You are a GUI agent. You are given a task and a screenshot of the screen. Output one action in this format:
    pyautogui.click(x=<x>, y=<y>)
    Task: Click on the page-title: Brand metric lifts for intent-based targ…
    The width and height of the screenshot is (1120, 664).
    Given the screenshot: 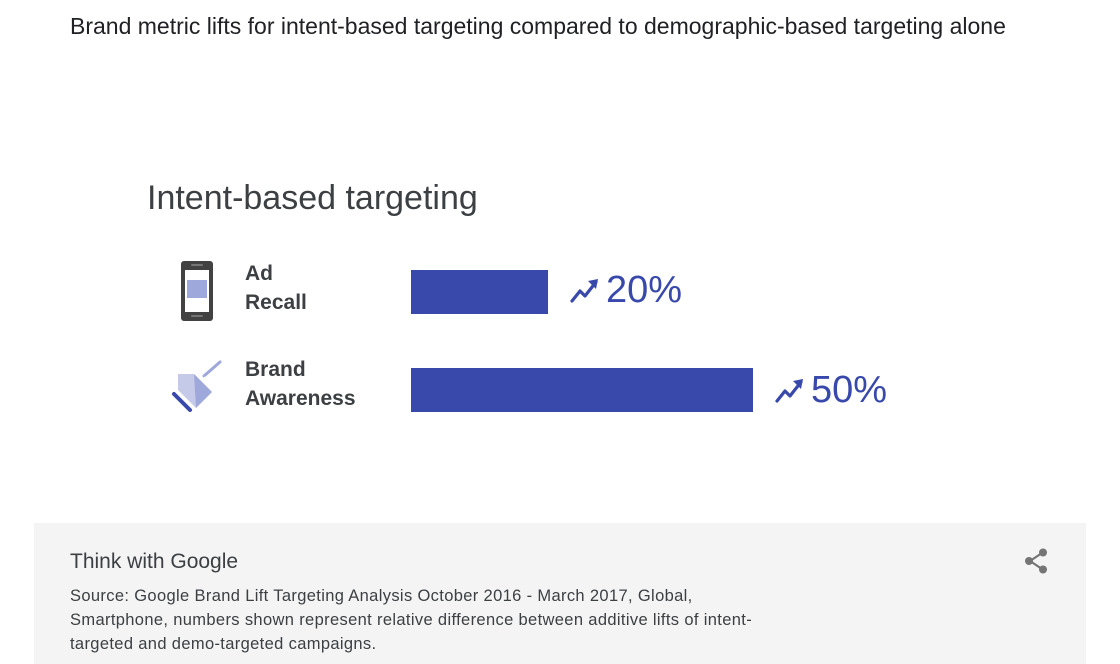 What is the action you would take?
    pyautogui.click(x=538, y=26)
    